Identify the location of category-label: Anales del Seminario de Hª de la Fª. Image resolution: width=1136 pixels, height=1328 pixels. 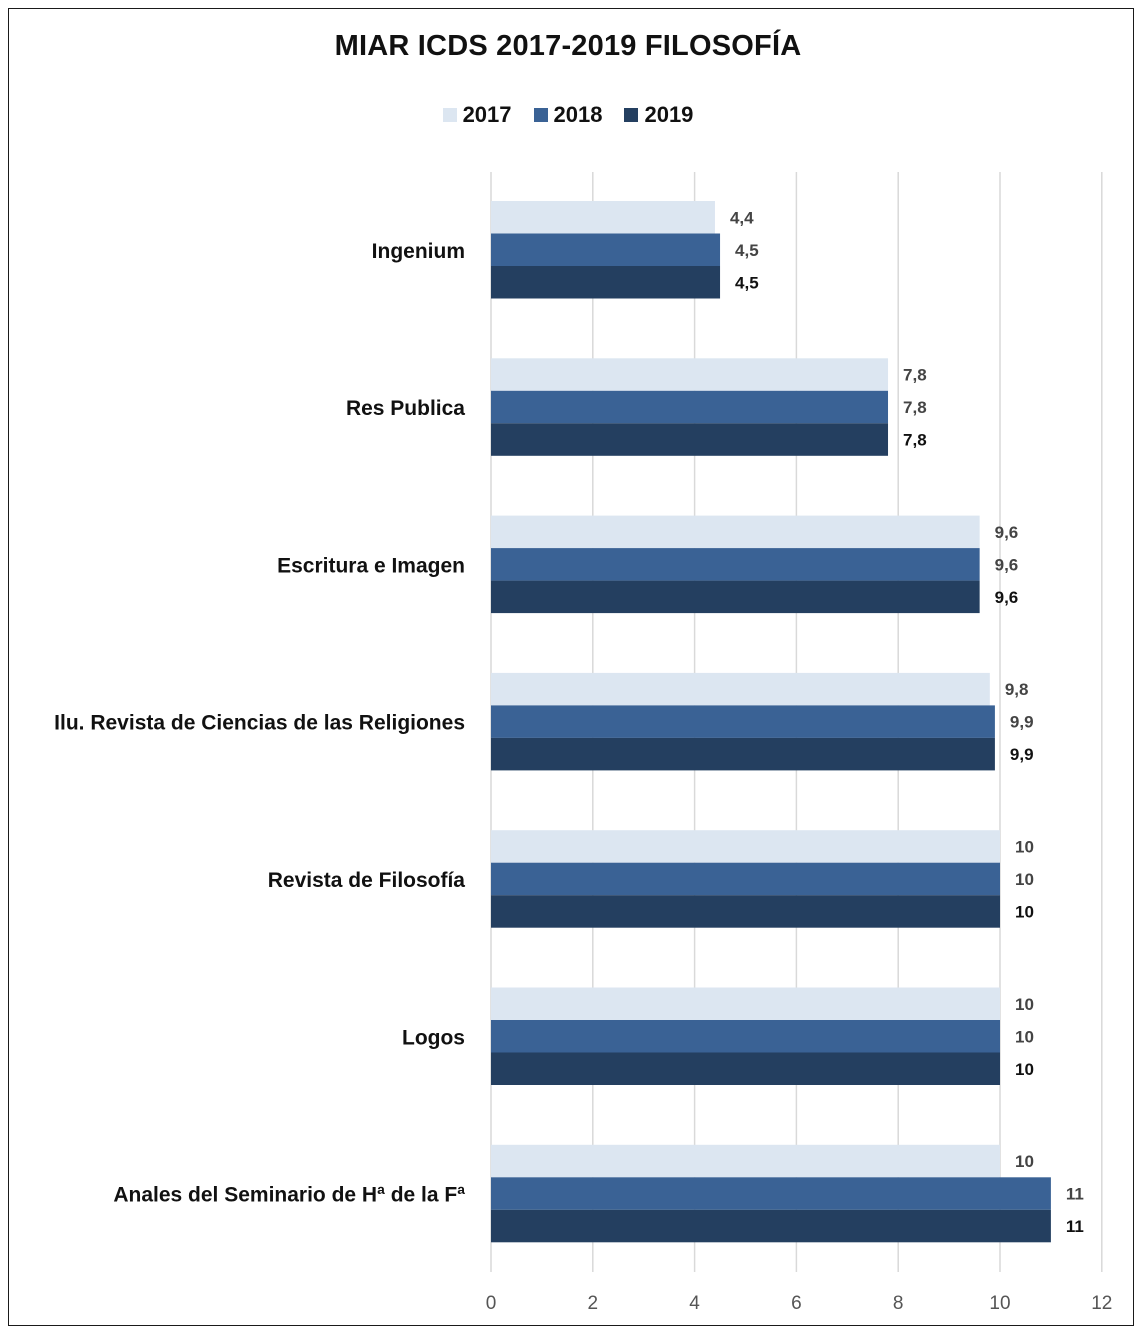
(289, 1195).